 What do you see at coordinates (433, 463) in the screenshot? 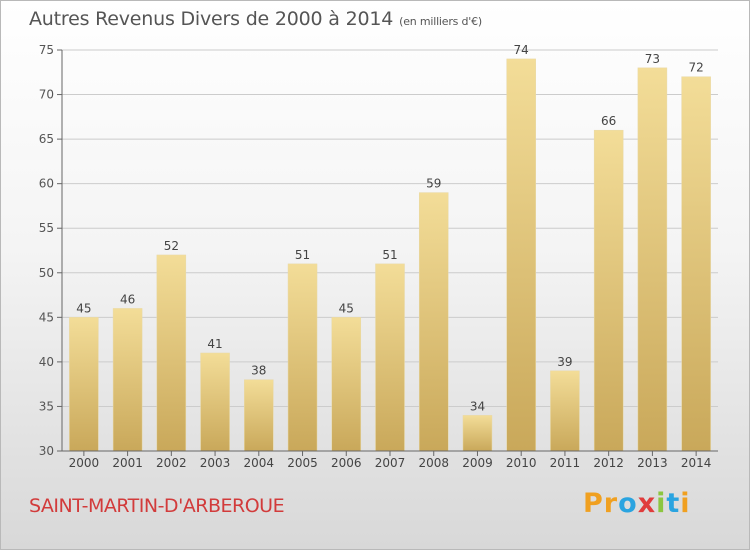
I see `x-tick-label: 2008` at bounding box center [433, 463].